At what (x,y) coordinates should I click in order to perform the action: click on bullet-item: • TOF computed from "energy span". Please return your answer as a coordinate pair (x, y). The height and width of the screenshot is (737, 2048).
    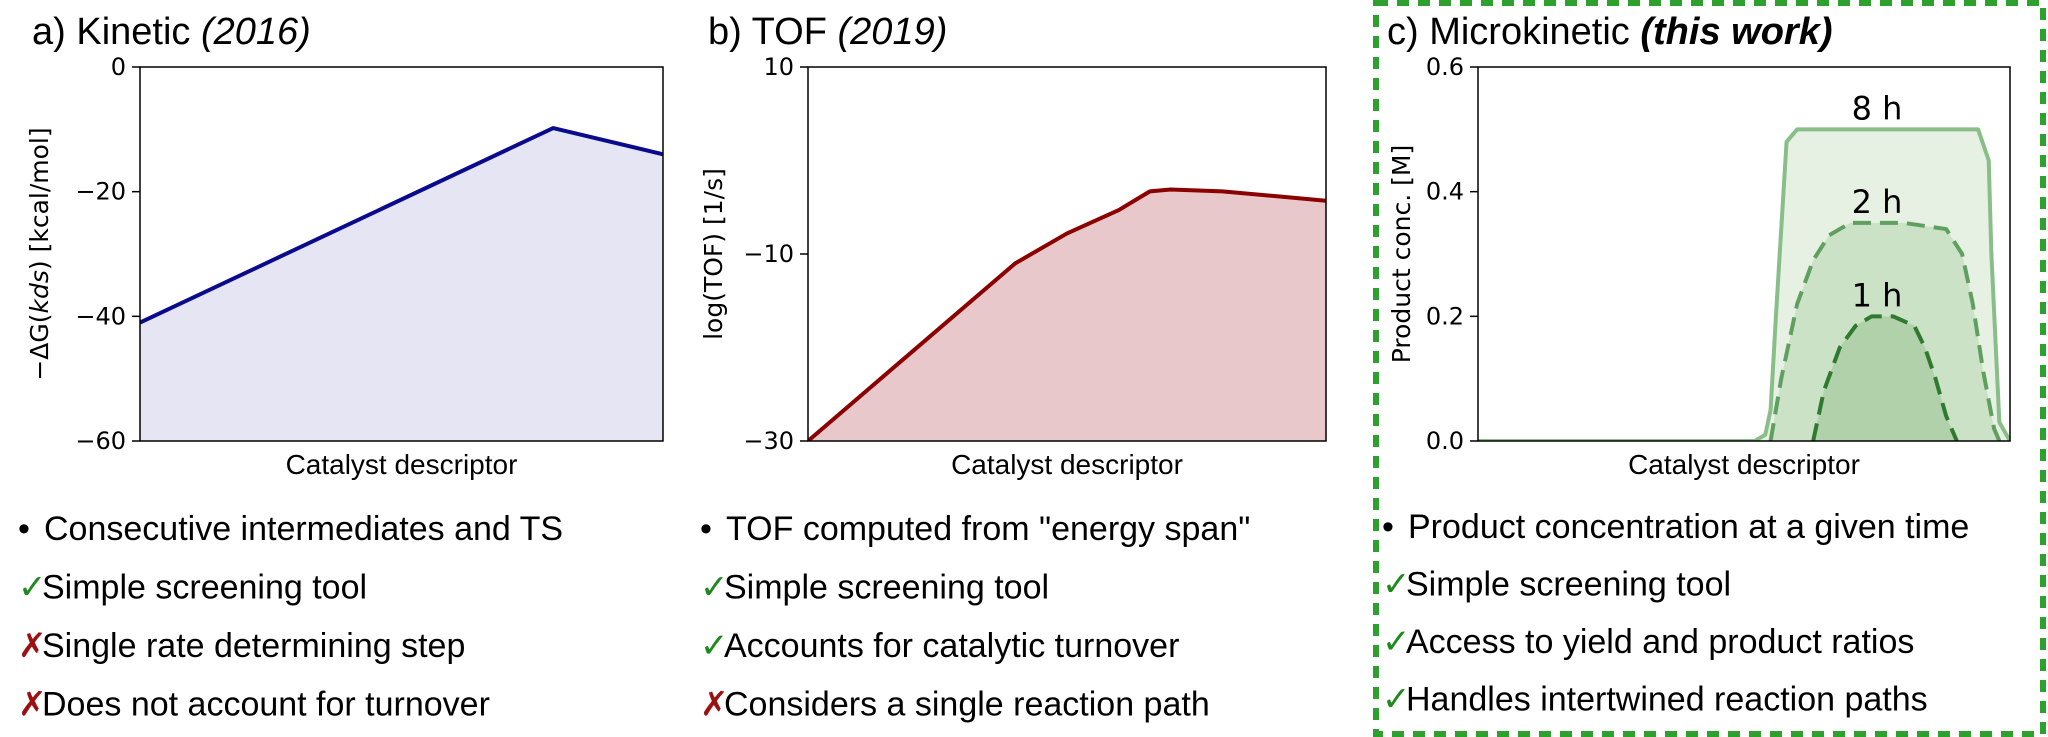
    Looking at the image, I should click on (975, 529).